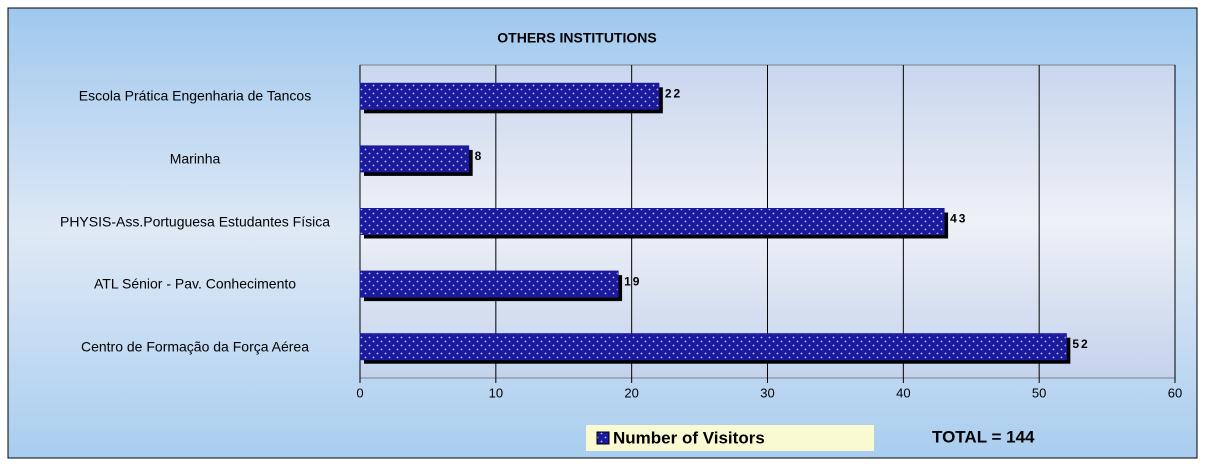  I want to click on y-tick-label: PHYSIS-Ass.Portuguesa Estudantes Física, so click(194, 221).